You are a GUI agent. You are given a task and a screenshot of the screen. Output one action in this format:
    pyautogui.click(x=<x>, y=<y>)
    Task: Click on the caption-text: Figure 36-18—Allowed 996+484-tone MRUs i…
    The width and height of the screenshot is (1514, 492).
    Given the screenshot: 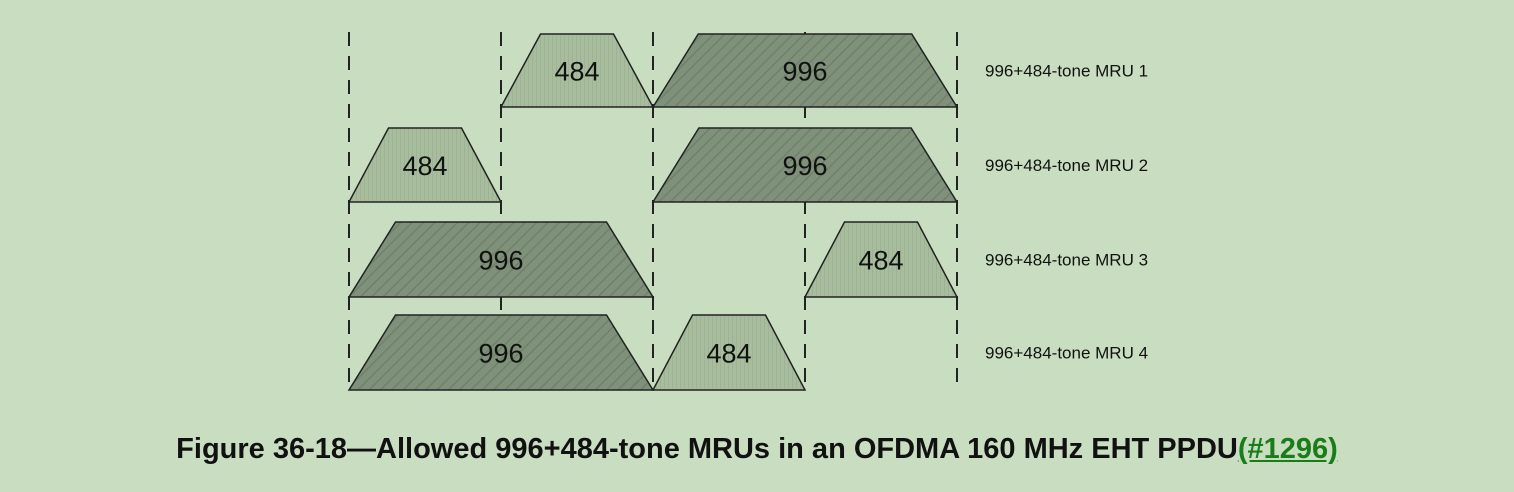 What is the action you would take?
    pyautogui.click(x=707, y=449)
    